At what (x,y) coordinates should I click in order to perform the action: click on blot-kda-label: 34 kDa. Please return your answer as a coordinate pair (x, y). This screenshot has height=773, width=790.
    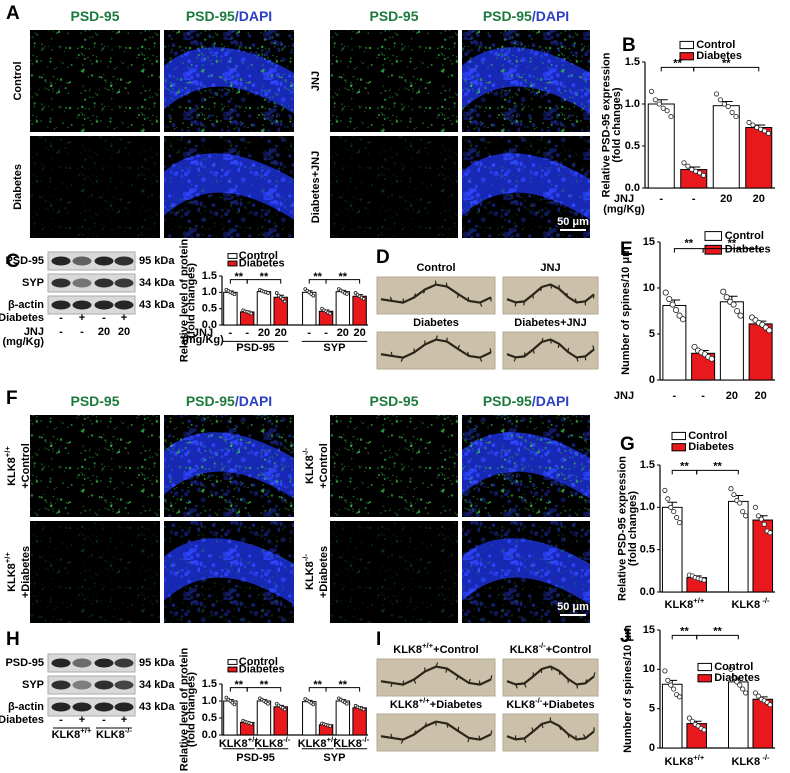
    Looking at the image, I should click on (157, 283).